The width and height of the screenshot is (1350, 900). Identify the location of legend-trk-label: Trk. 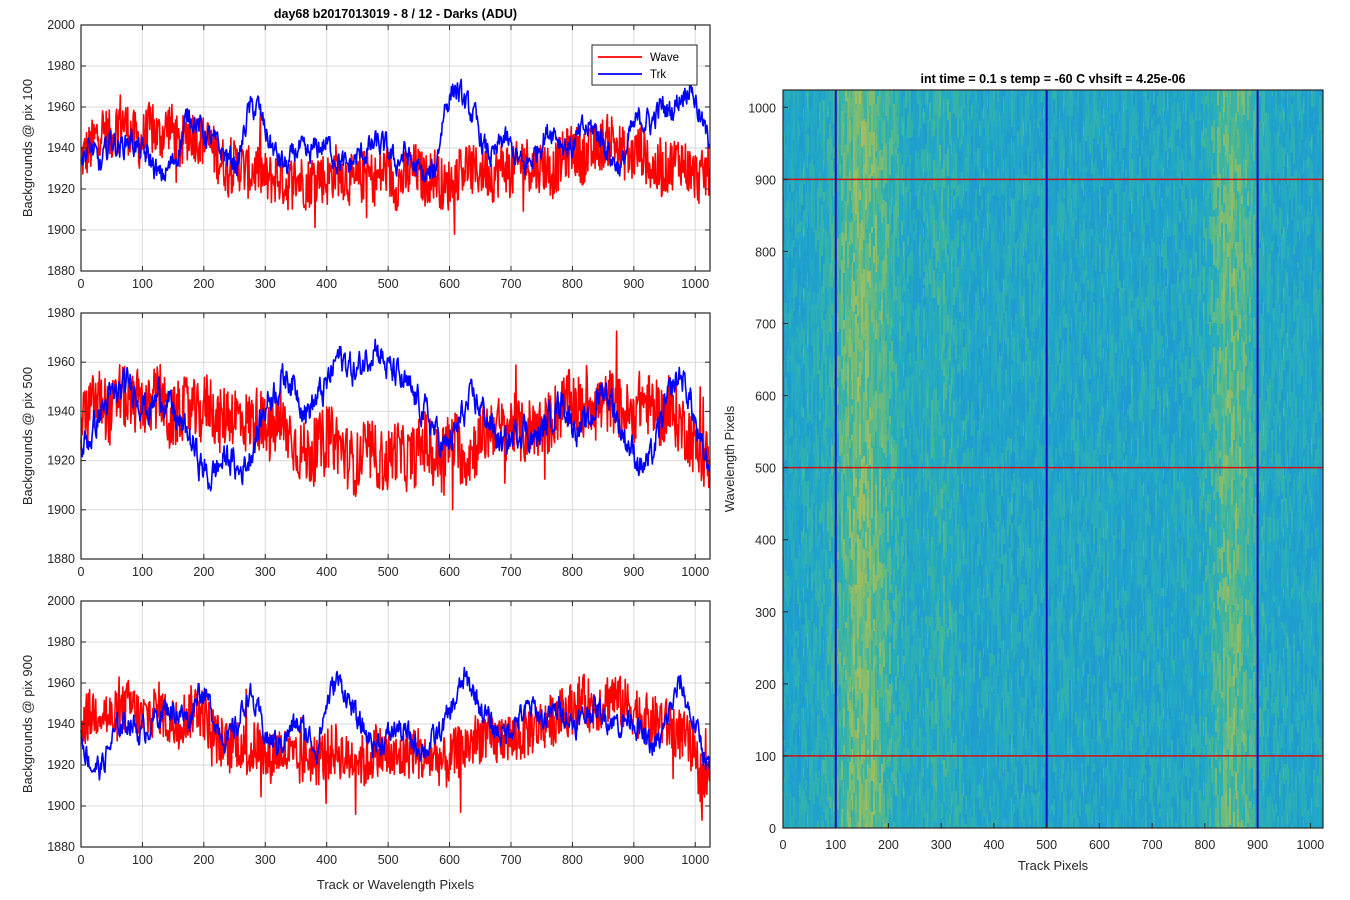
(658, 75).